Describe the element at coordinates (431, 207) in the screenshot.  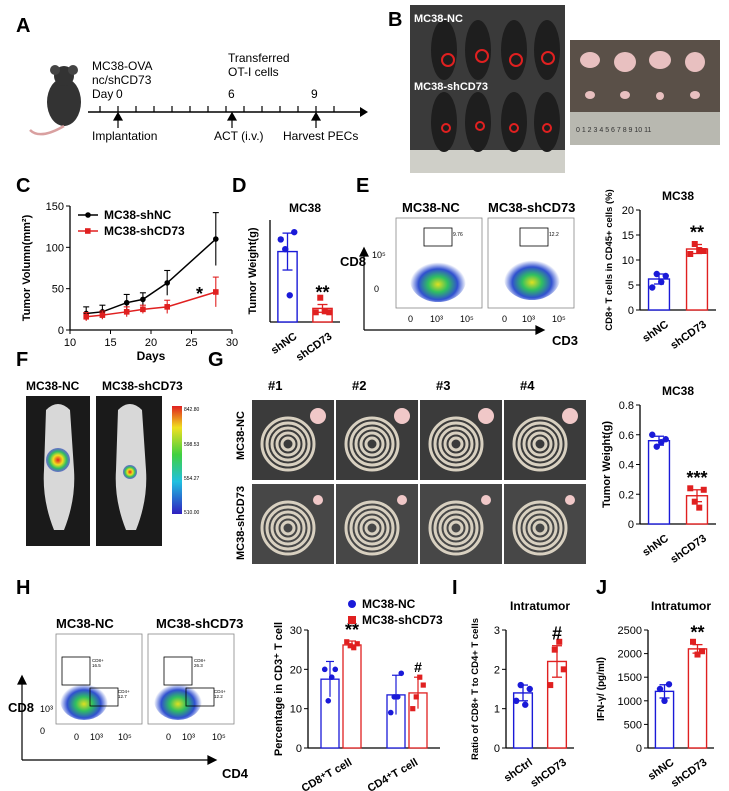
I see `flow-e-title-nc: MC38-NC` at that location.